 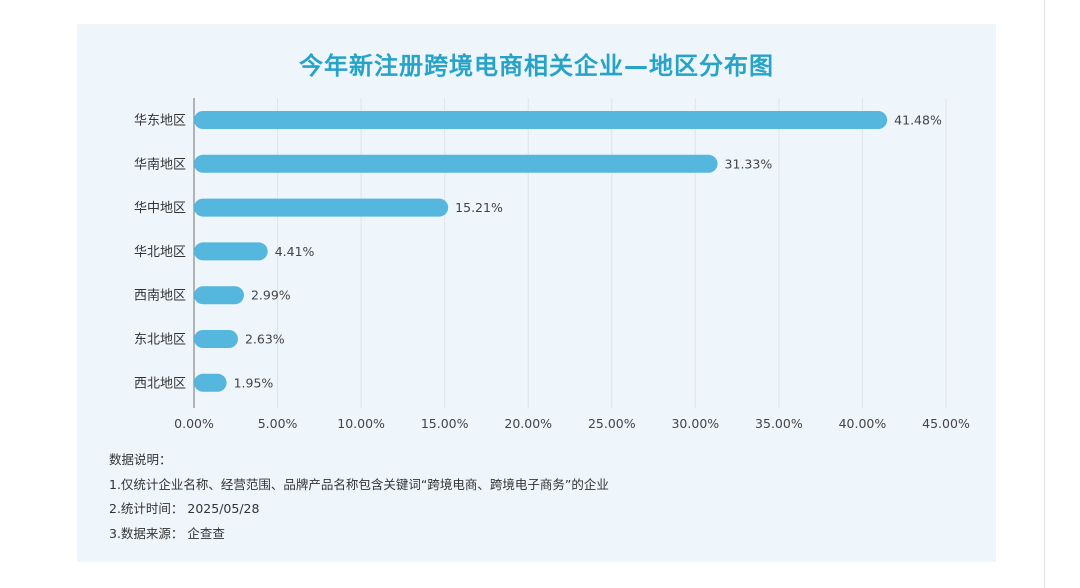 I want to click on category-label: 东北地区, so click(x=160, y=340).